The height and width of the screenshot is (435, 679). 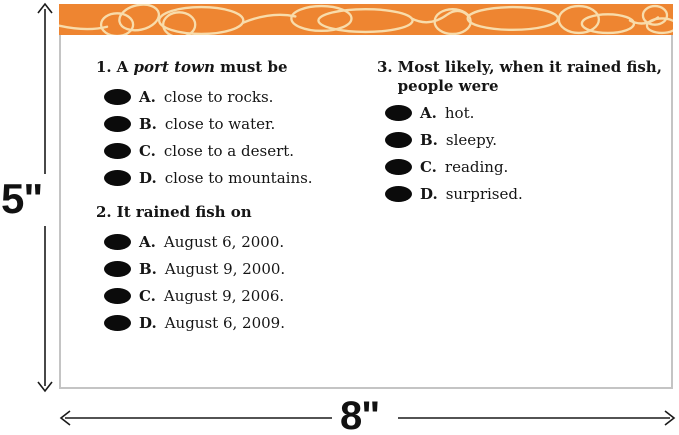 What do you see at coordinates (225, 269) in the screenshot?
I see `option-text: August 9, 2000.` at bounding box center [225, 269].